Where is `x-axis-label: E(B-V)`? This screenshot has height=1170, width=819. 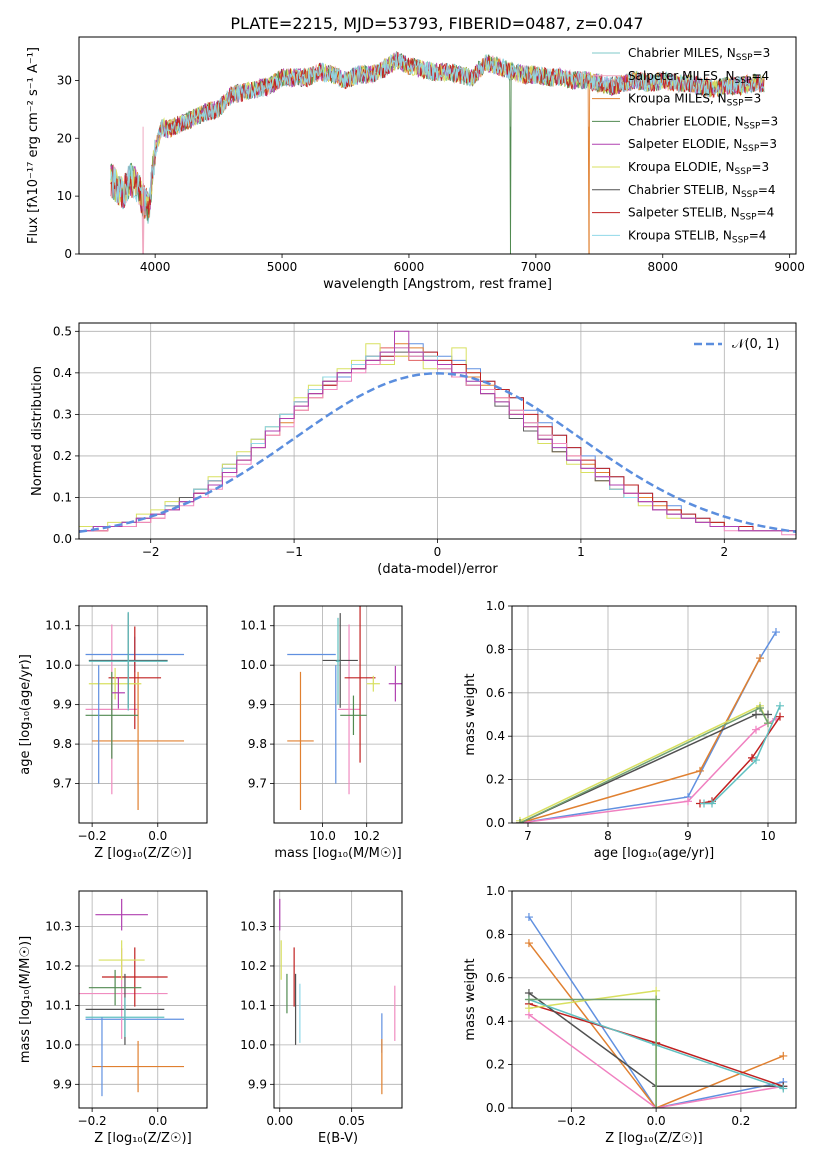 x-axis-label: E(B-V) is located at coordinates (338, 1138).